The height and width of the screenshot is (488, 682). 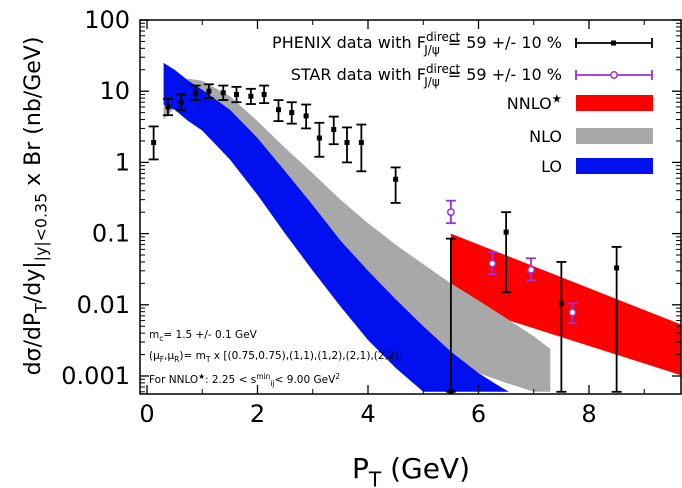 What do you see at coordinates (534, 102) in the screenshot?
I see `legend-label: NNLO★` at bounding box center [534, 102].